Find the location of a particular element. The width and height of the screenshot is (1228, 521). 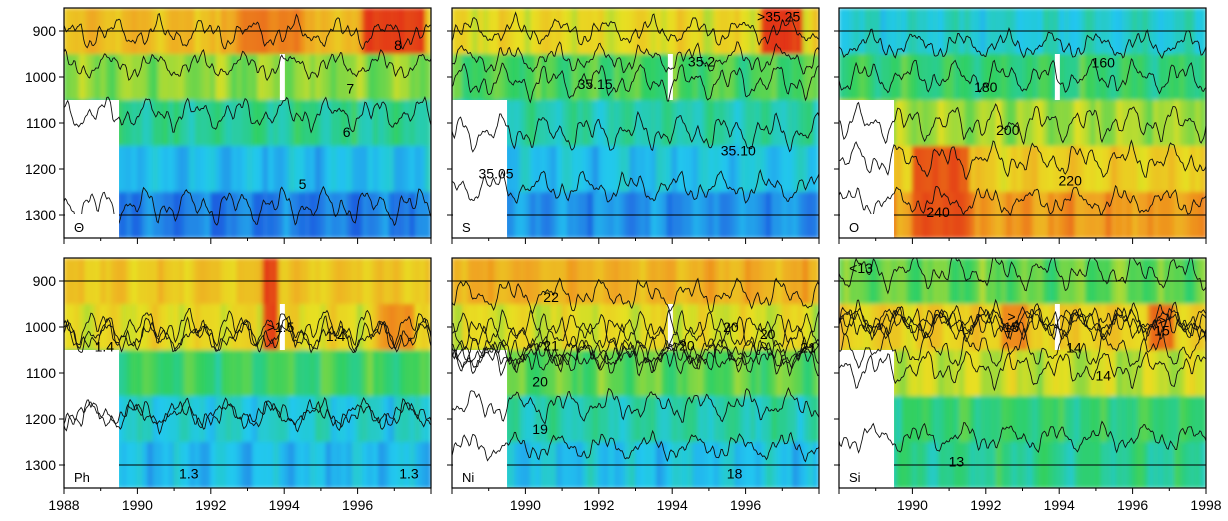

y-tick-label: 1200 is located at coordinates (40, 169).